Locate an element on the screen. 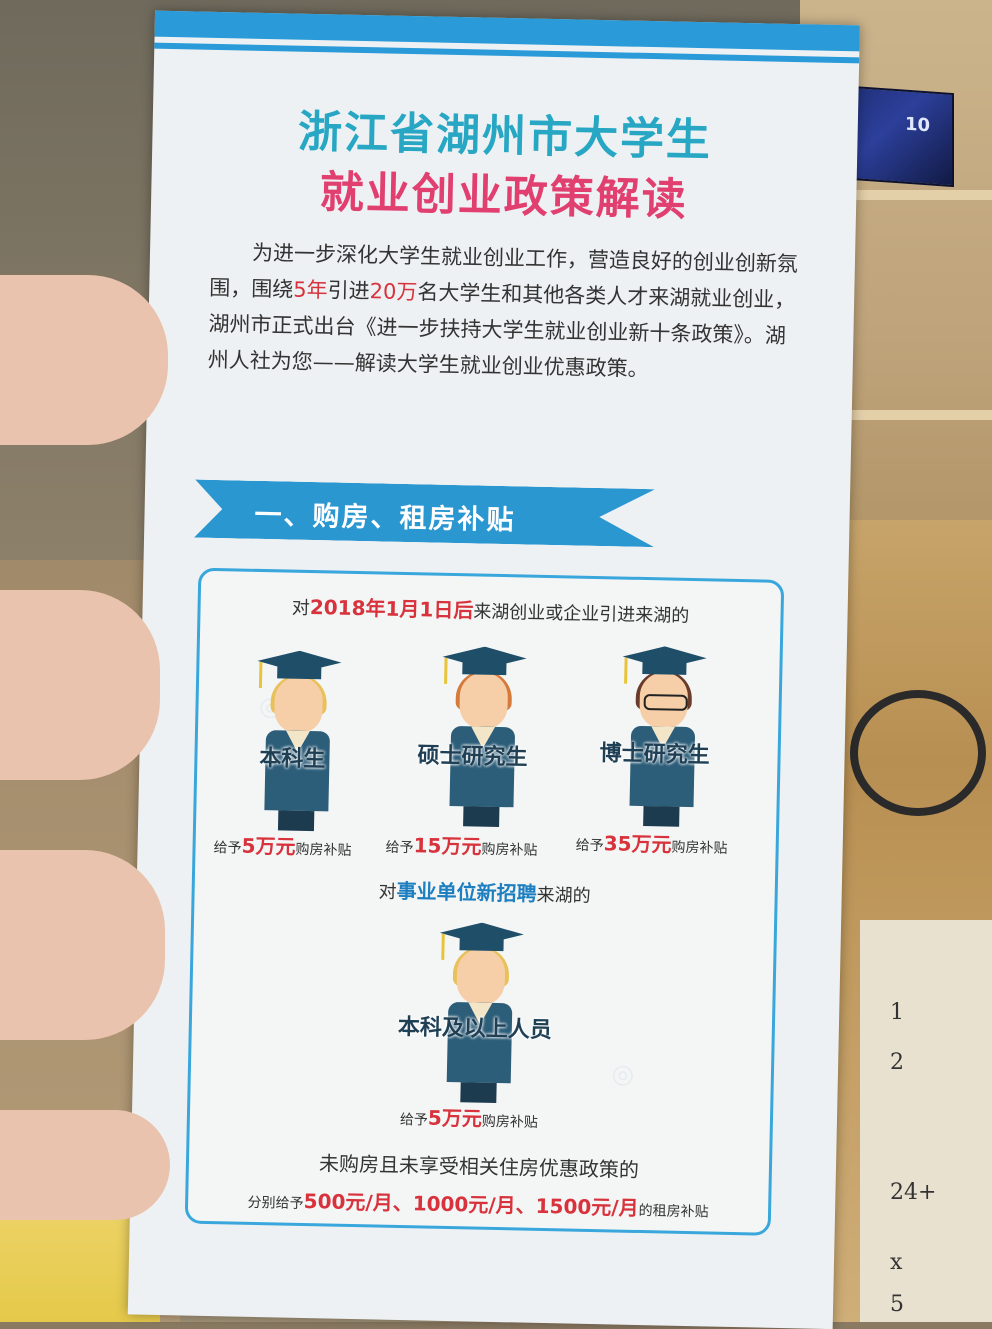 The width and height of the screenshot is (992, 1329). rent-amount: 500元/月 is located at coordinates (348, 1201).